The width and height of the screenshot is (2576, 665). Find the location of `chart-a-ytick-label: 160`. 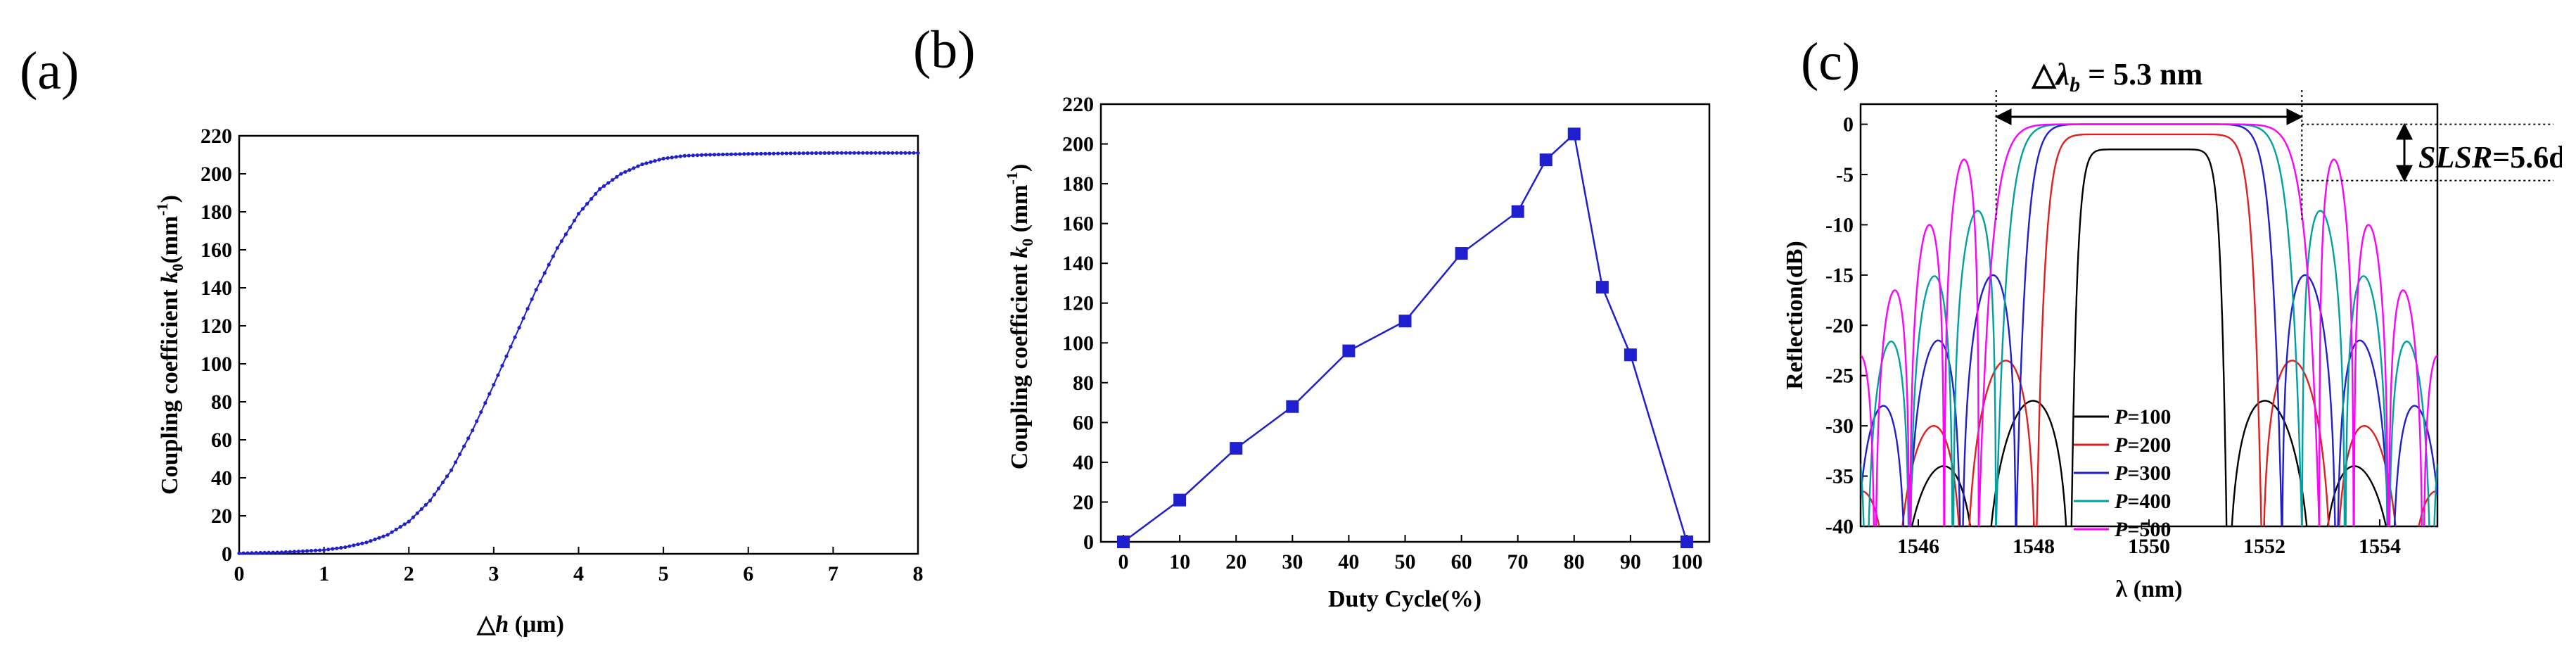

chart-a-ytick-label: 160 is located at coordinates (216, 250).